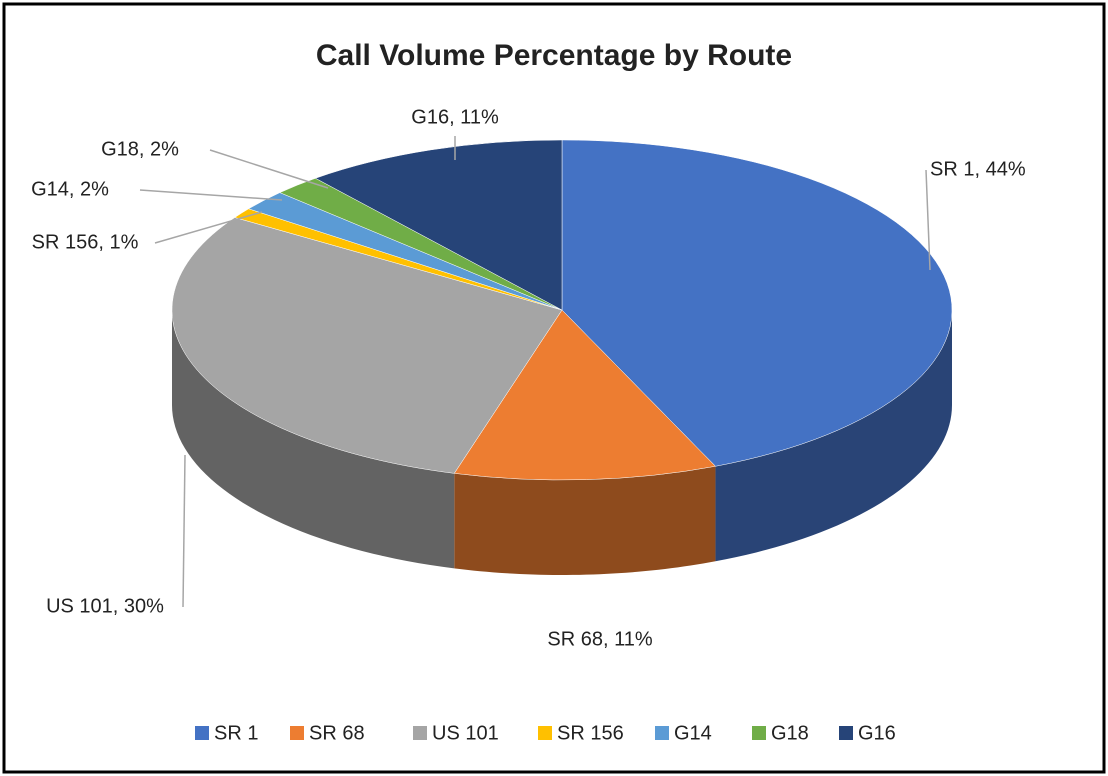 The height and width of the screenshot is (776, 1108). Describe the element at coordinates (337, 733) in the screenshot. I see `legend-label: SR 68` at that location.